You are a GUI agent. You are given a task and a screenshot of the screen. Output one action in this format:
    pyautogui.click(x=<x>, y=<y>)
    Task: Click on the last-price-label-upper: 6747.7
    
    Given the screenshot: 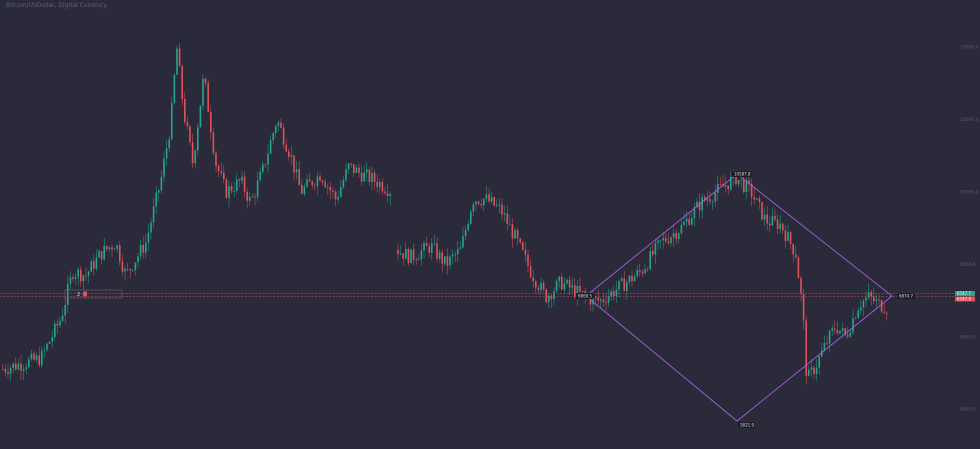 What is the action you would take?
    pyautogui.click(x=964, y=293)
    